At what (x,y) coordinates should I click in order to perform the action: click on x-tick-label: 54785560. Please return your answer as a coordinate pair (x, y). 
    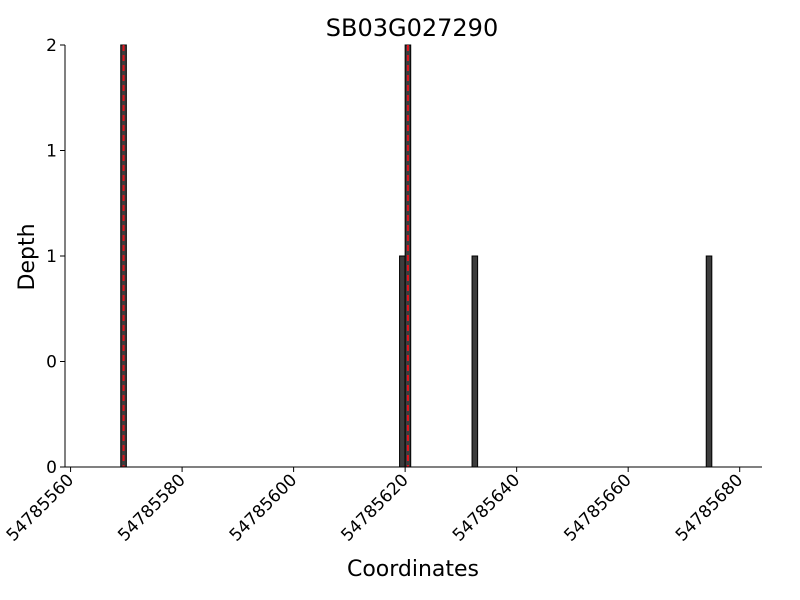
    Looking at the image, I should click on (40, 507).